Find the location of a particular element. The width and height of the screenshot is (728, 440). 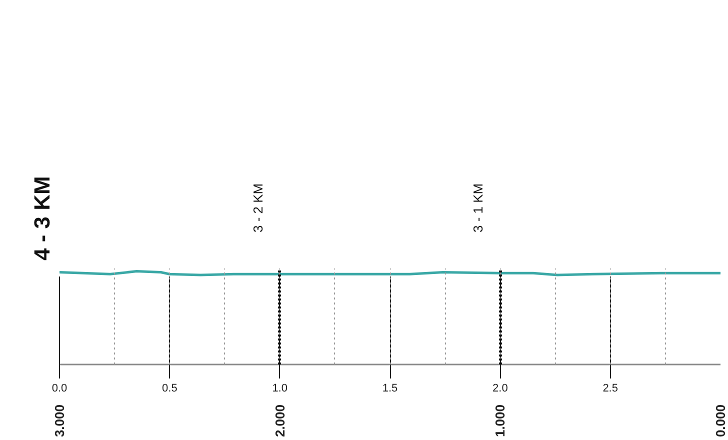

x2-tick-label: 2.000 is located at coordinates (280, 421).